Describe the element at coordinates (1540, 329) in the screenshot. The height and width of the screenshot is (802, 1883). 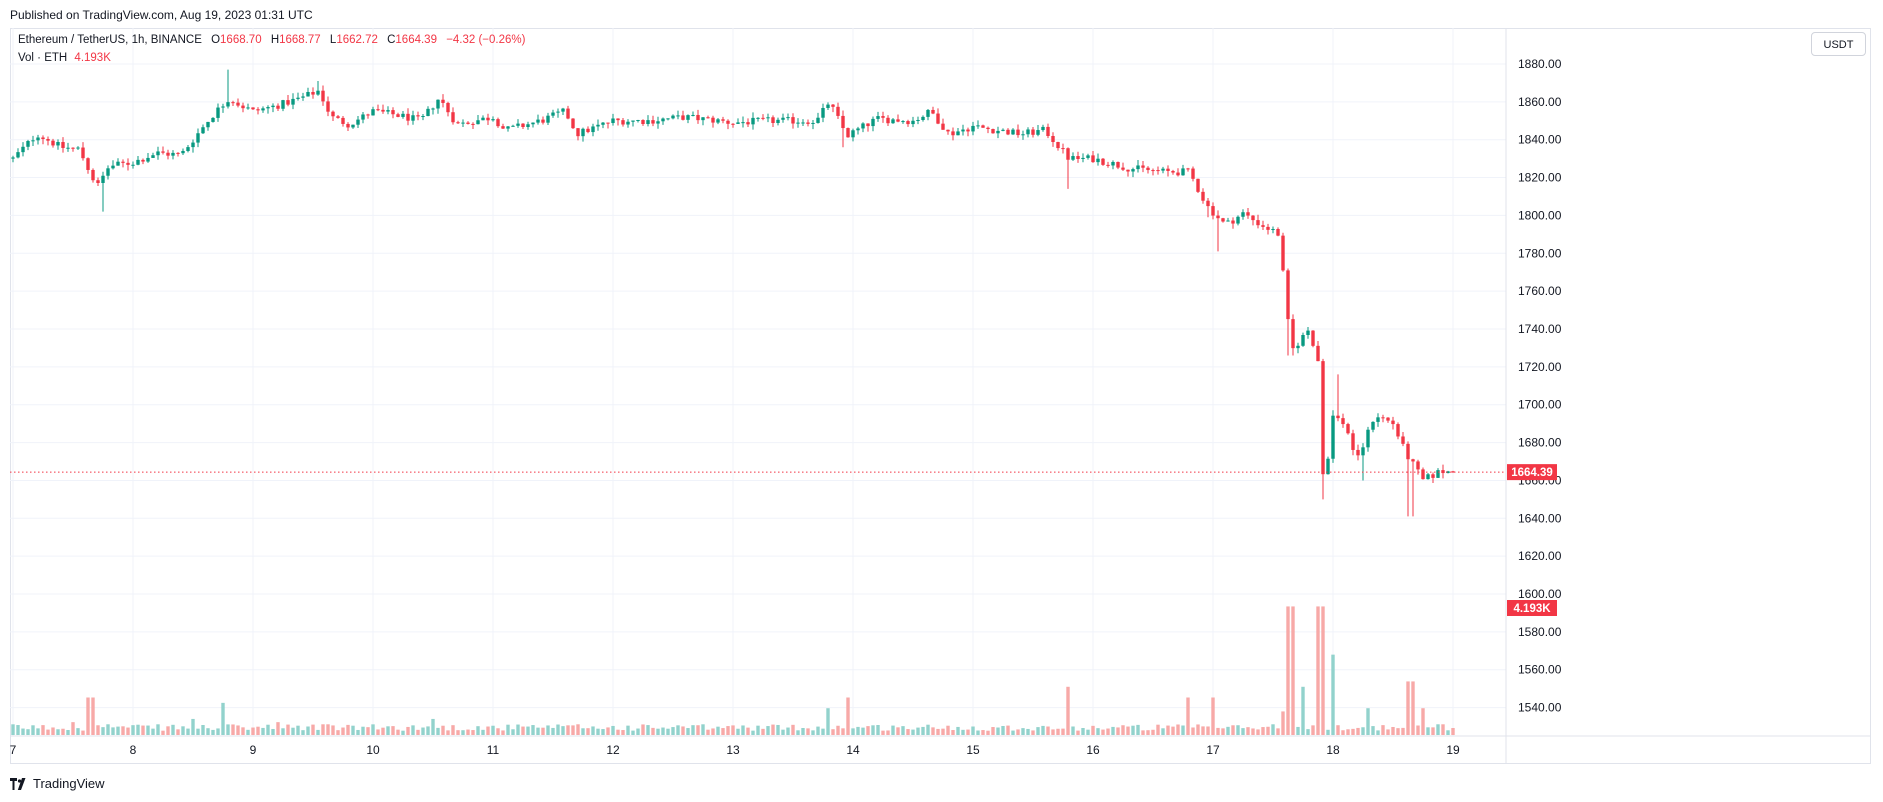
I see `price-tick-label: 1740.00` at that location.